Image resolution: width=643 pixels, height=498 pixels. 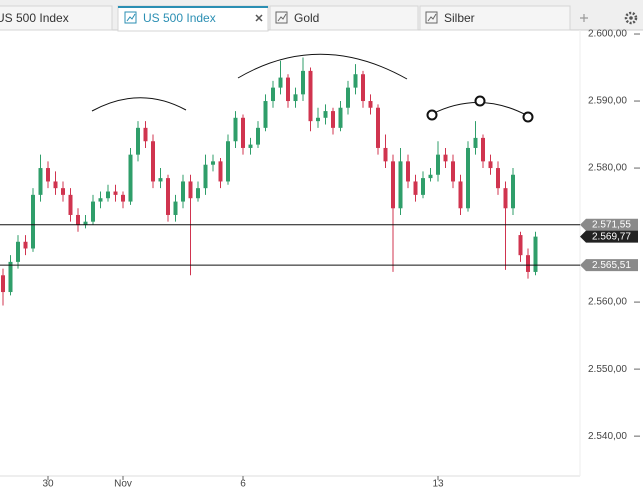 I want to click on add-tab-icon, so click(x=584, y=18).